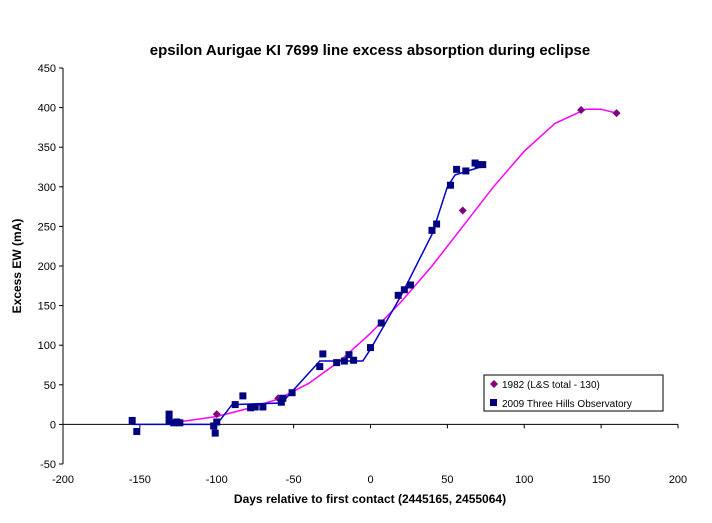 The height and width of the screenshot is (523, 712). Describe the element at coordinates (494, 384) in the screenshot. I see `legend-marker-1982` at that location.